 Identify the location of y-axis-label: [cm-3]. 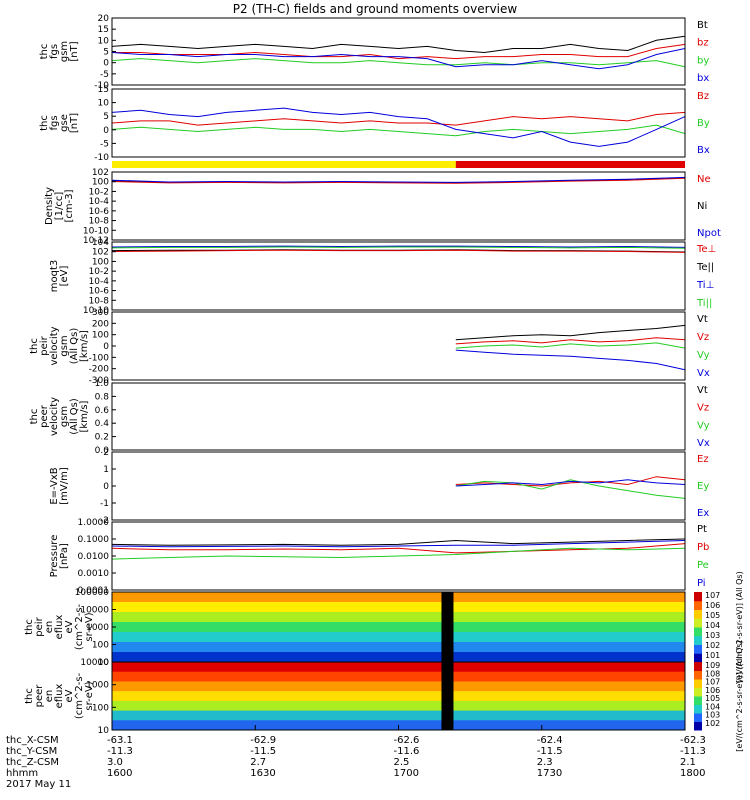
(69, 205).